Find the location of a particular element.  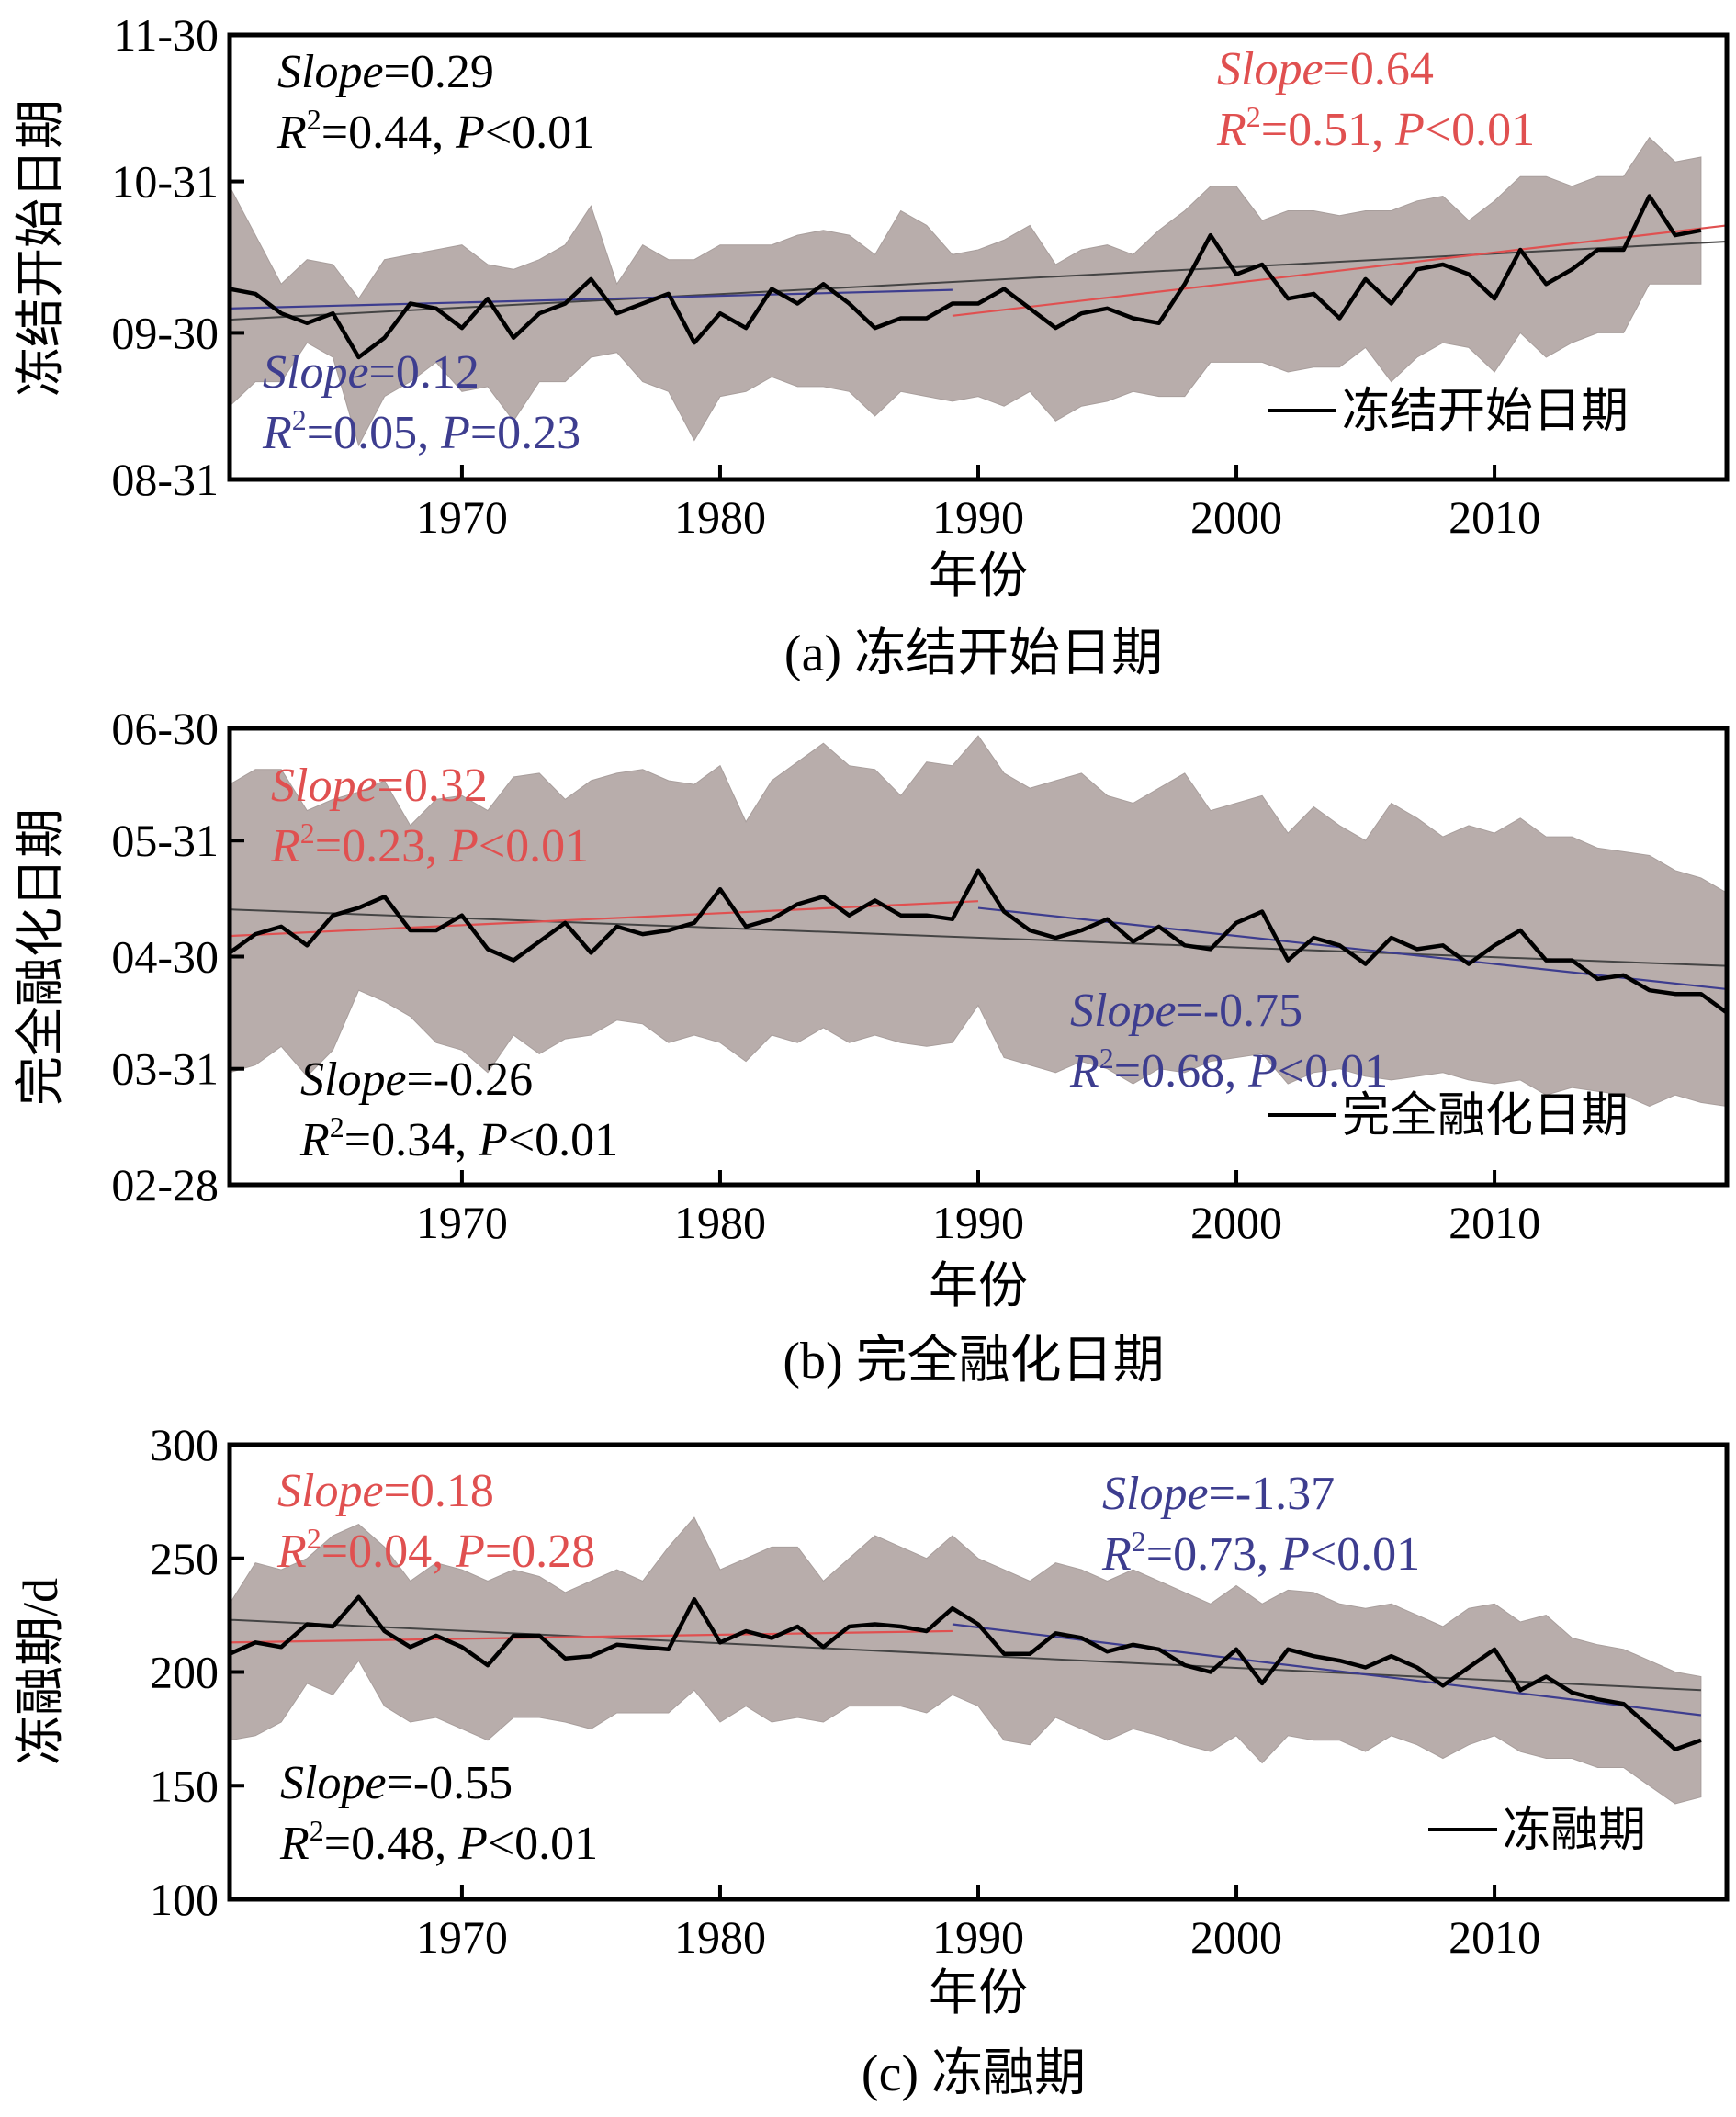

y-tick-label: 100 is located at coordinates (184, 1899).